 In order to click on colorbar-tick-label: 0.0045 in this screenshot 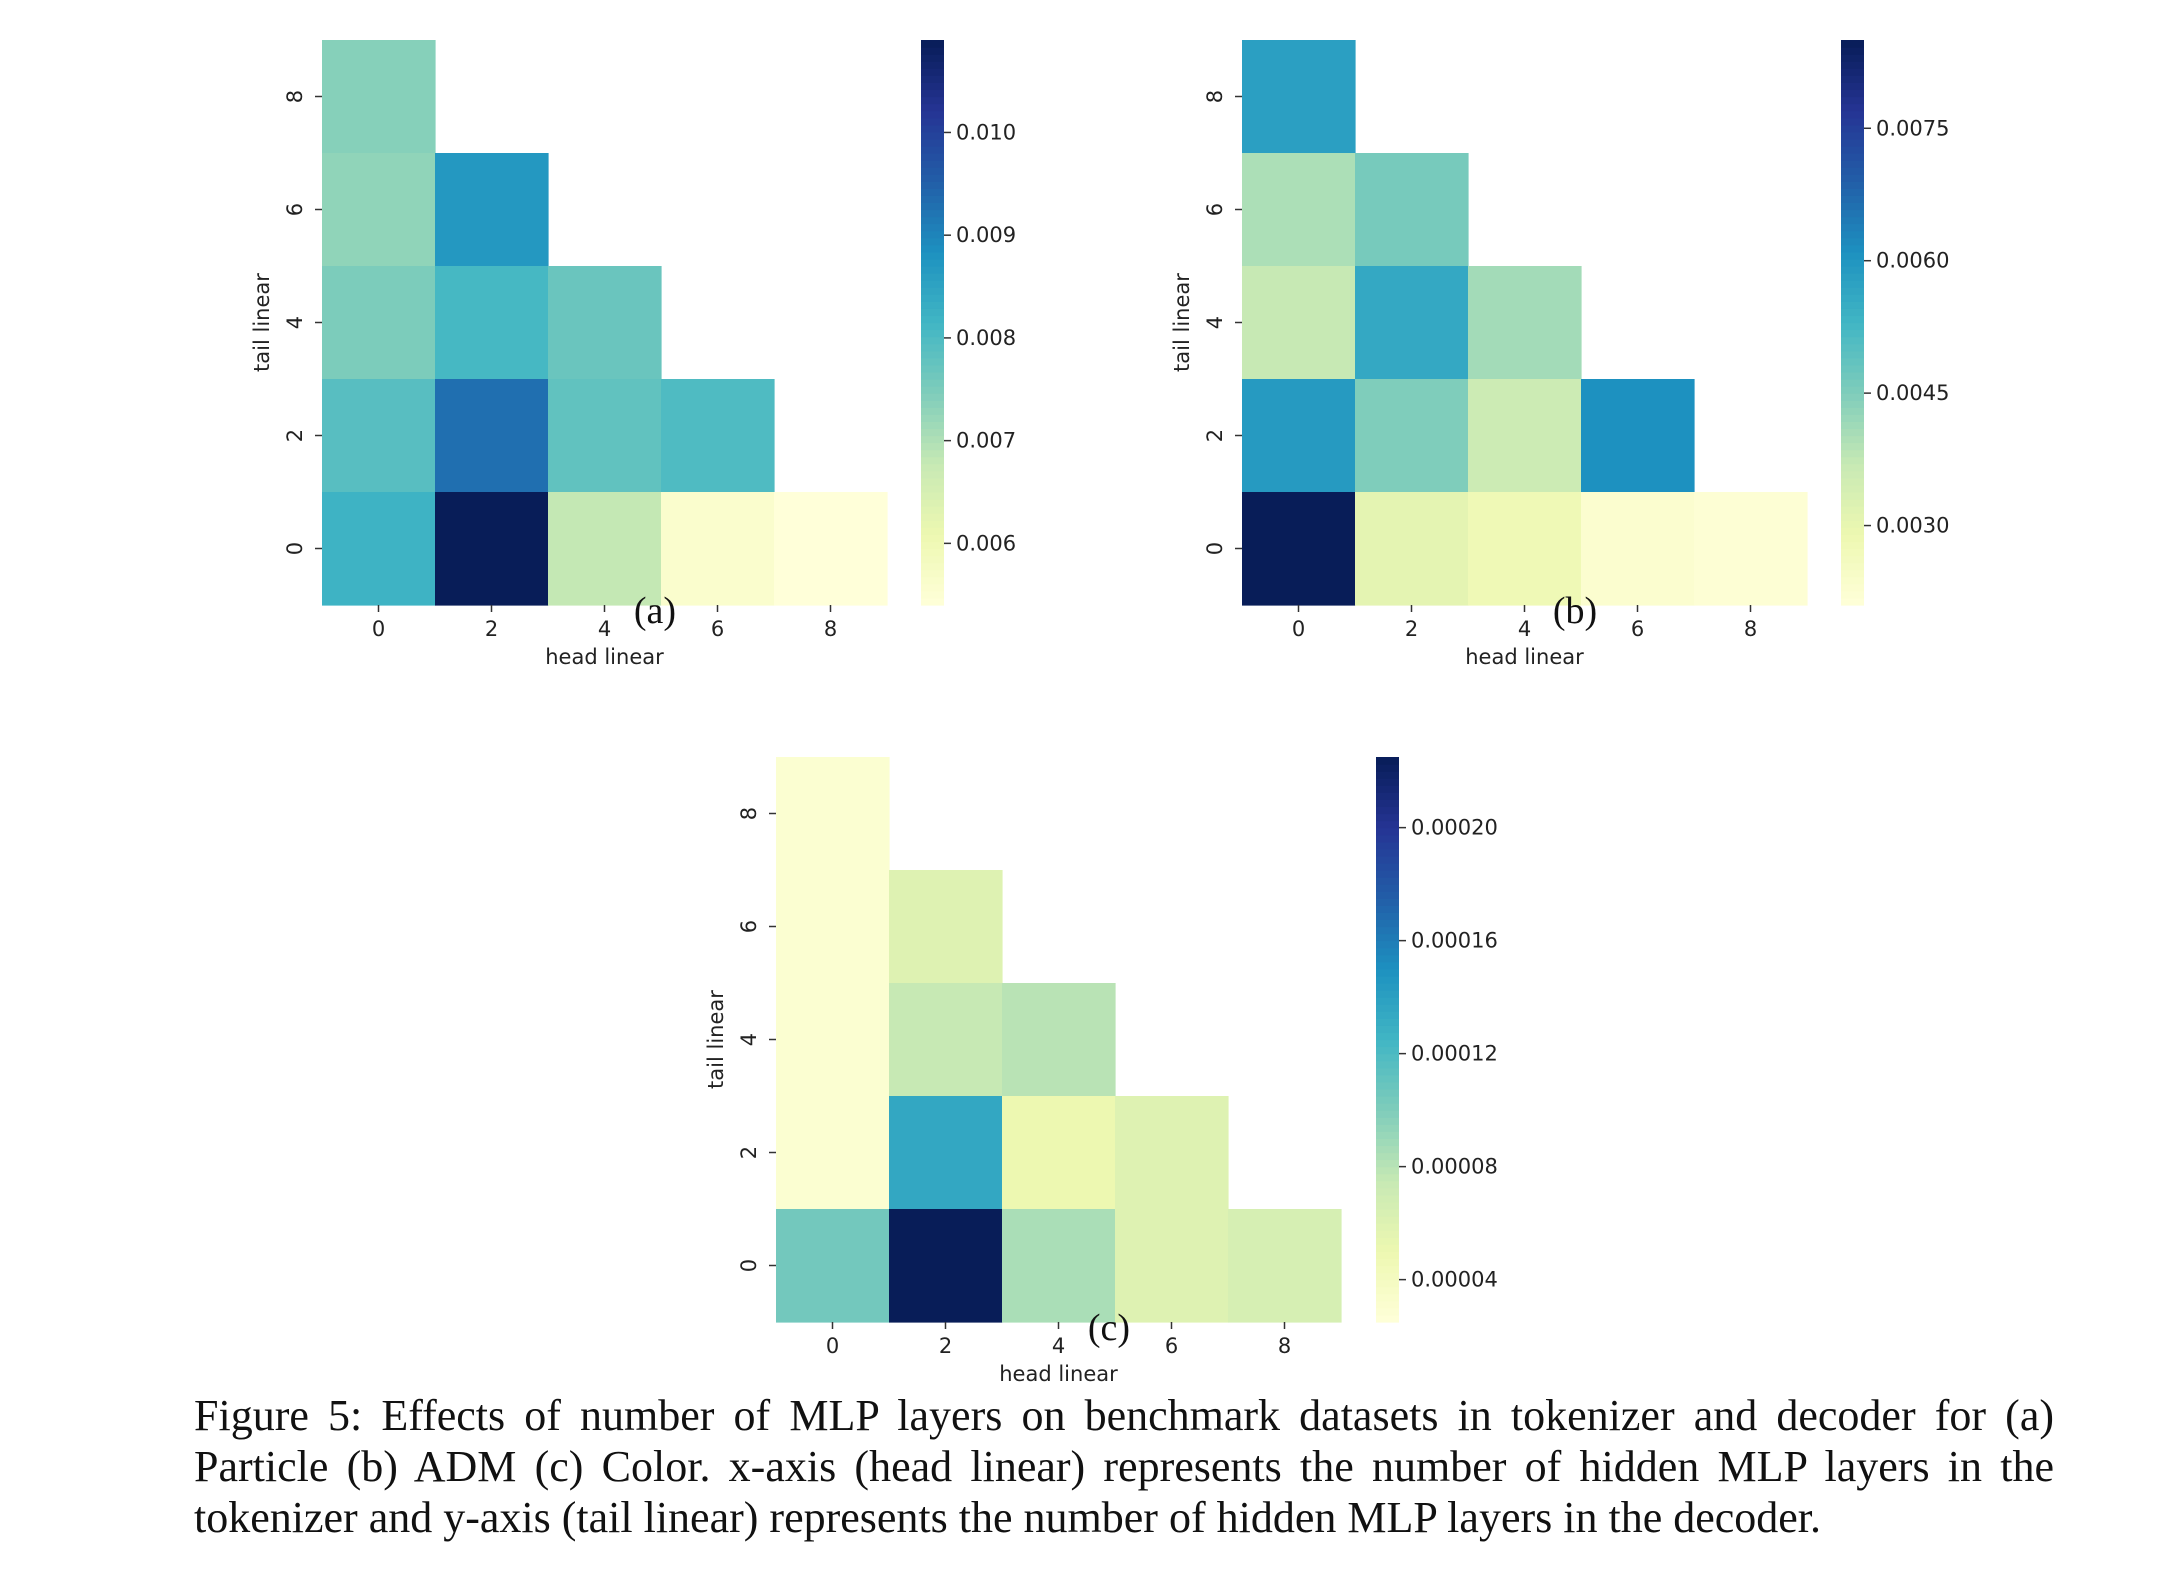, I will do `click(1912, 393)`.